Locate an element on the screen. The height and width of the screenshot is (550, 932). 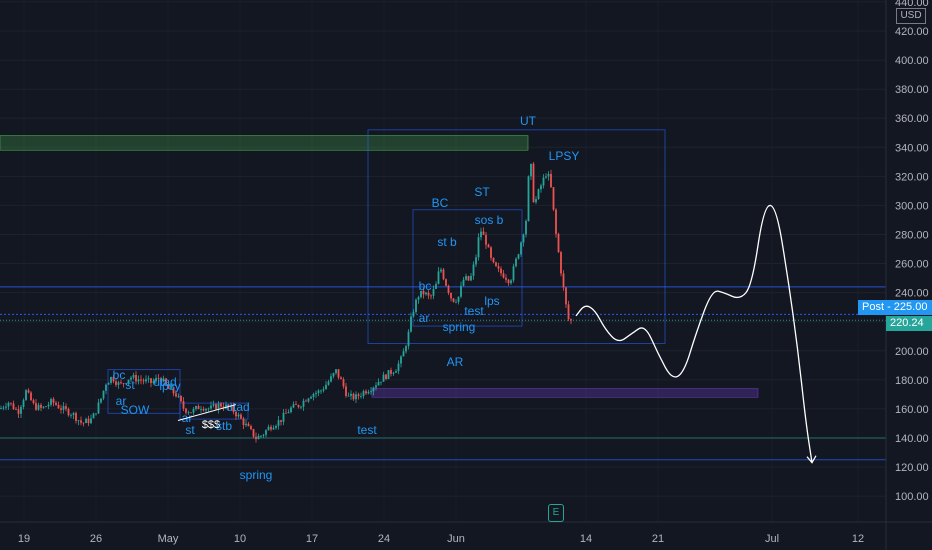
distribution-range-box is located at coordinates (516, 236).